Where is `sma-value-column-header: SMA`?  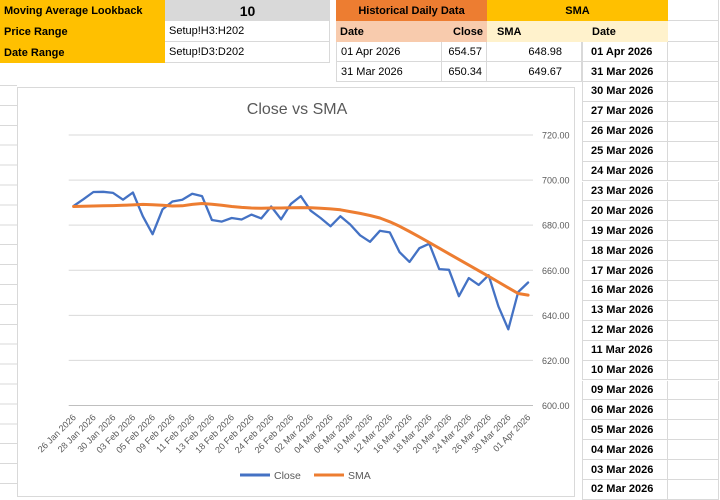
sma-value-column-header: SMA is located at coordinates (534, 31).